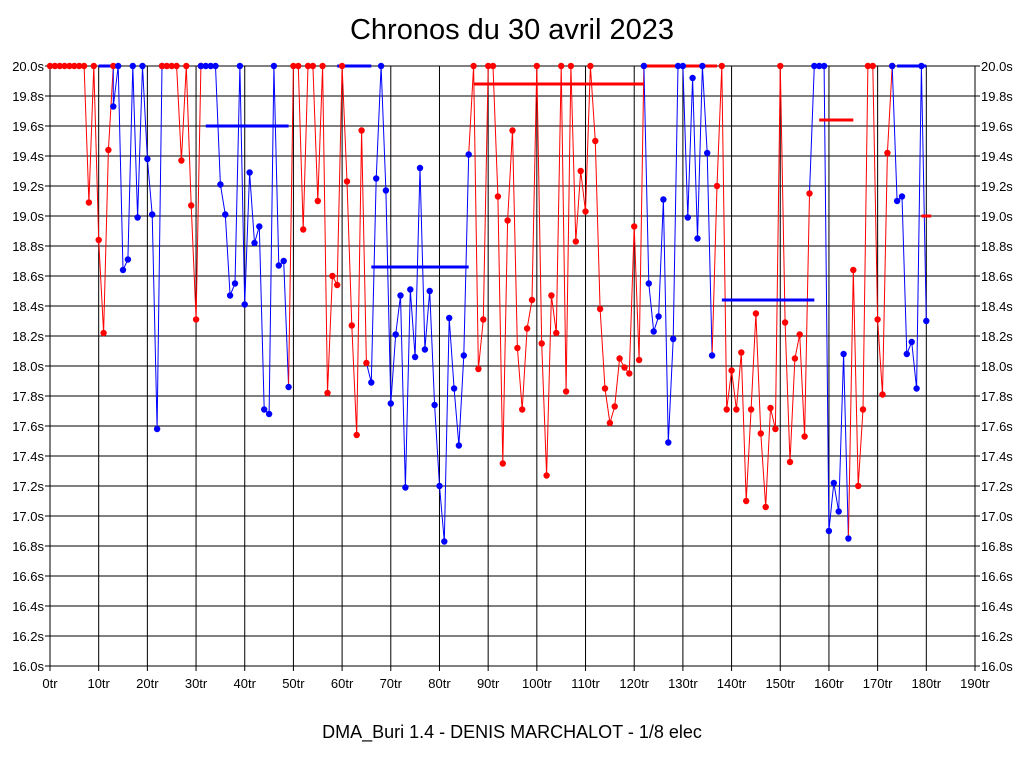 This screenshot has width=1024, height=768. Describe the element at coordinates (997, 156) in the screenshot. I see `y-tick-label-right: 19.4s` at that location.